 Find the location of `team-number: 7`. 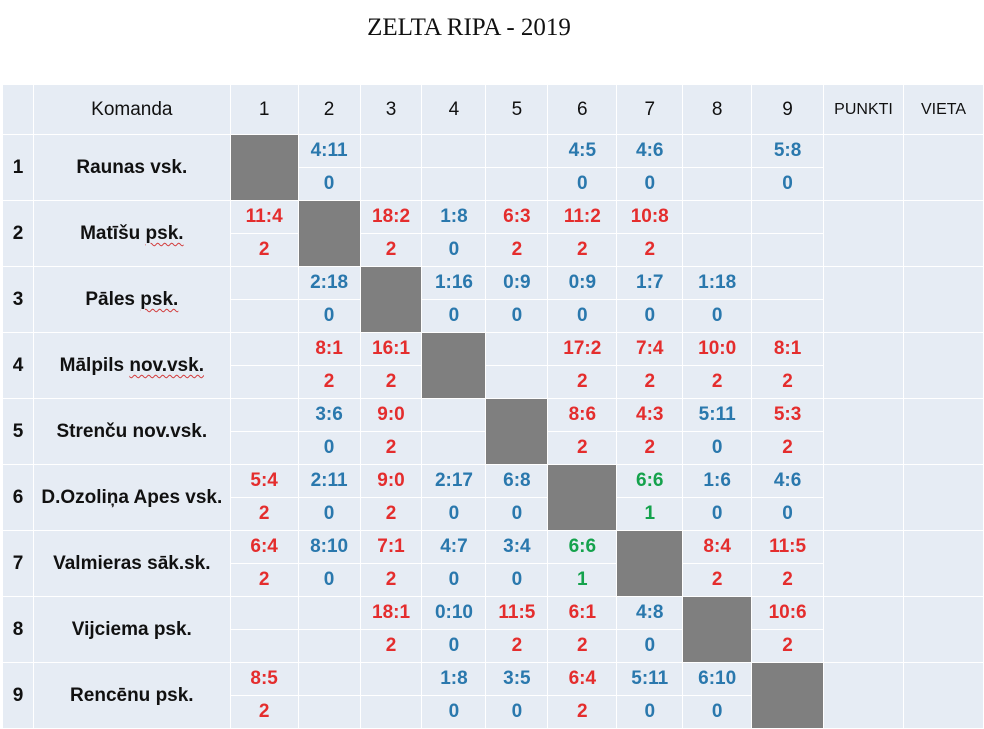

team-number: 7 is located at coordinates (18, 563).